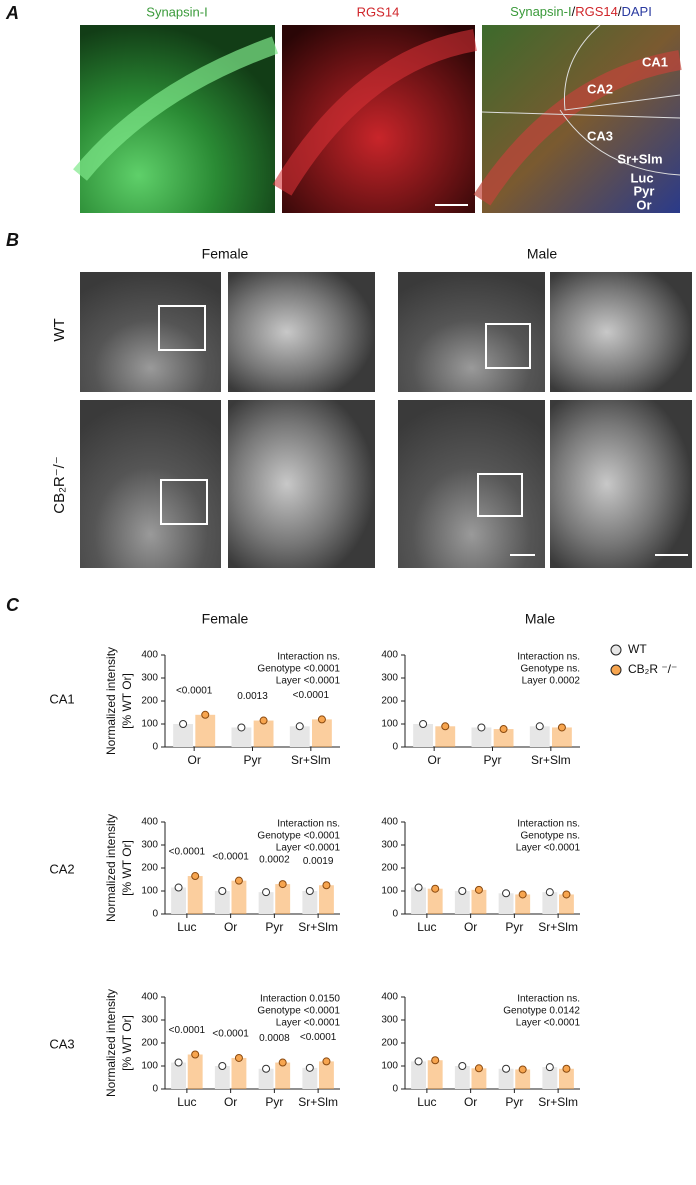  Describe the element at coordinates (298, 836) in the screenshot. I see `stats-text: Genotype <0.0001` at that location.